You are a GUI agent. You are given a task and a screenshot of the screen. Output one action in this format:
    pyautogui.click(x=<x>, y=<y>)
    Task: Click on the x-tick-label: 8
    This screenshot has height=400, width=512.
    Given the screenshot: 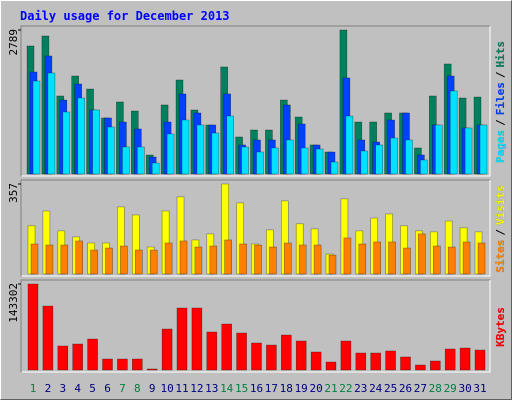 What is the action you would take?
    pyautogui.click(x=137, y=388)
    